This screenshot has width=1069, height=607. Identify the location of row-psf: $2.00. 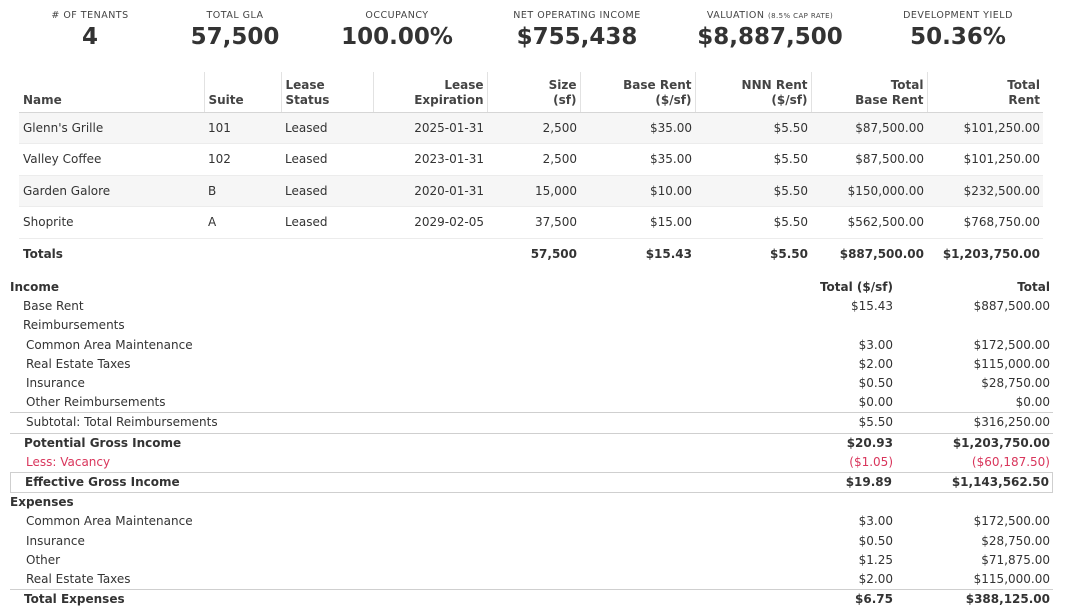
(875, 364).